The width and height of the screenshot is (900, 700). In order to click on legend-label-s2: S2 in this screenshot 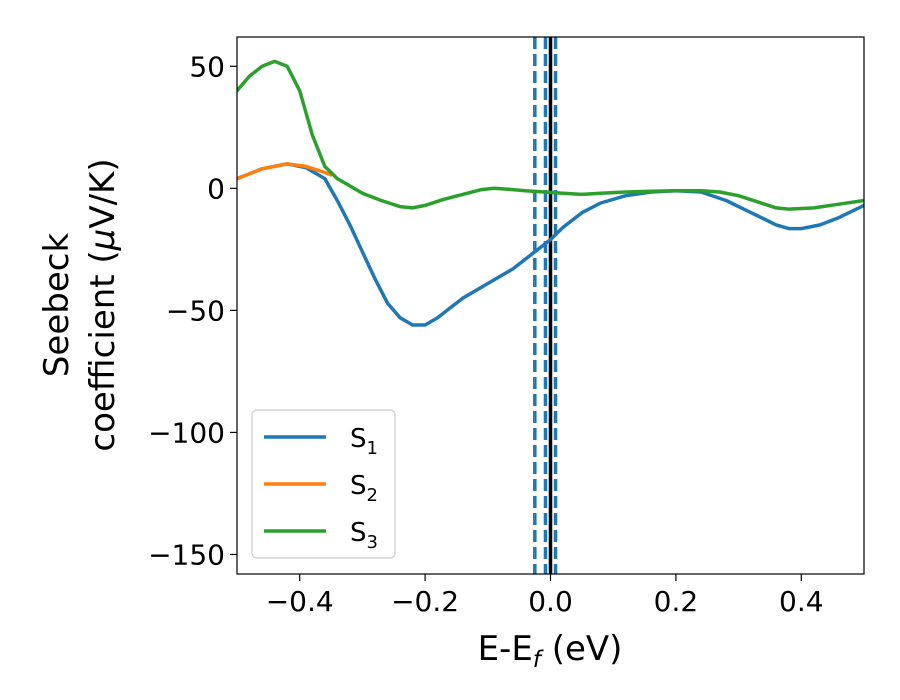, I will do `click(364, 488)`.